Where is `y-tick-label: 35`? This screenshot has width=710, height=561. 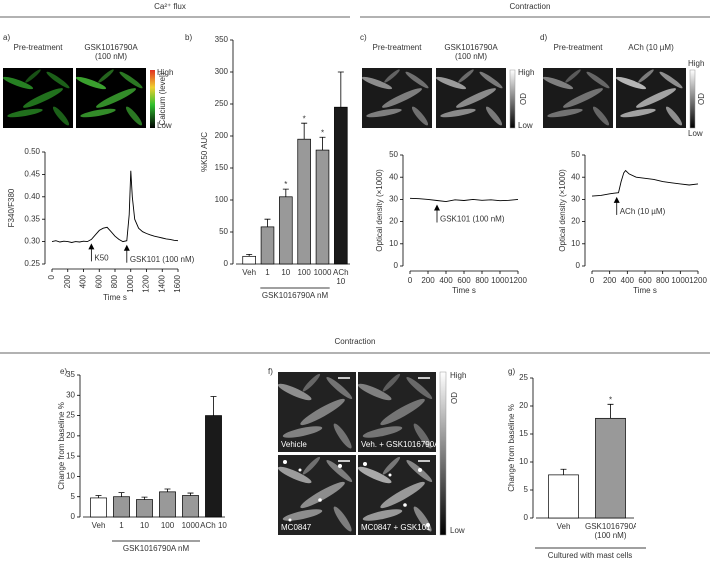
y-tick-label: 35 is located at coordinates (70, 374).